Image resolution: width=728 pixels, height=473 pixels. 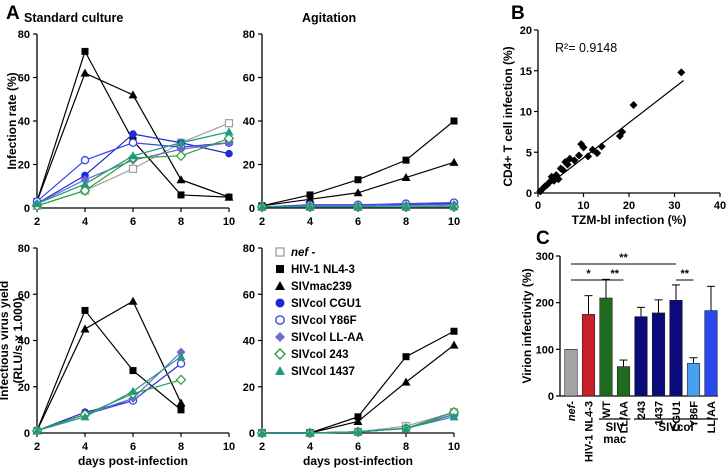 What do you see at coordinates (249, 342) in the screenshot?
I see `y-tick-label: 40` at bounding box center [249, 342].